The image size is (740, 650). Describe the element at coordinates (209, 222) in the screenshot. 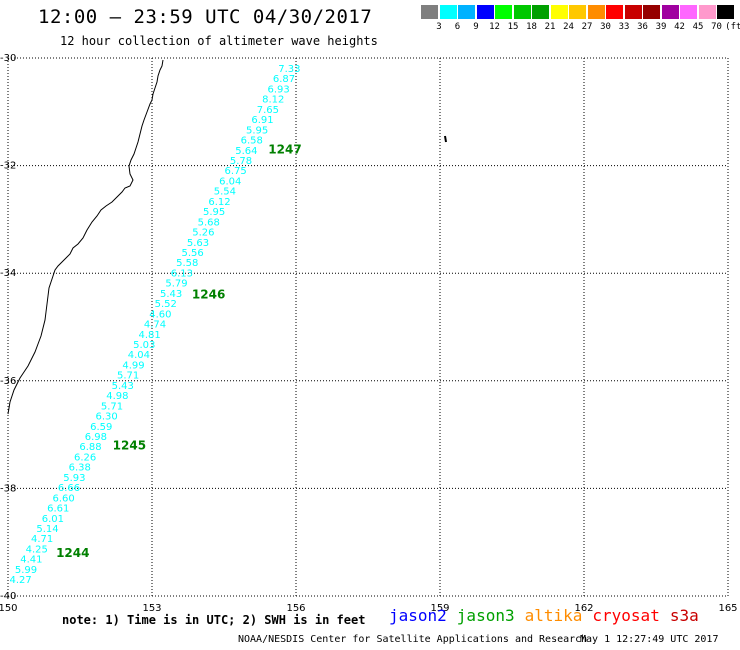

I see `swh-value: 5.68` at that location.